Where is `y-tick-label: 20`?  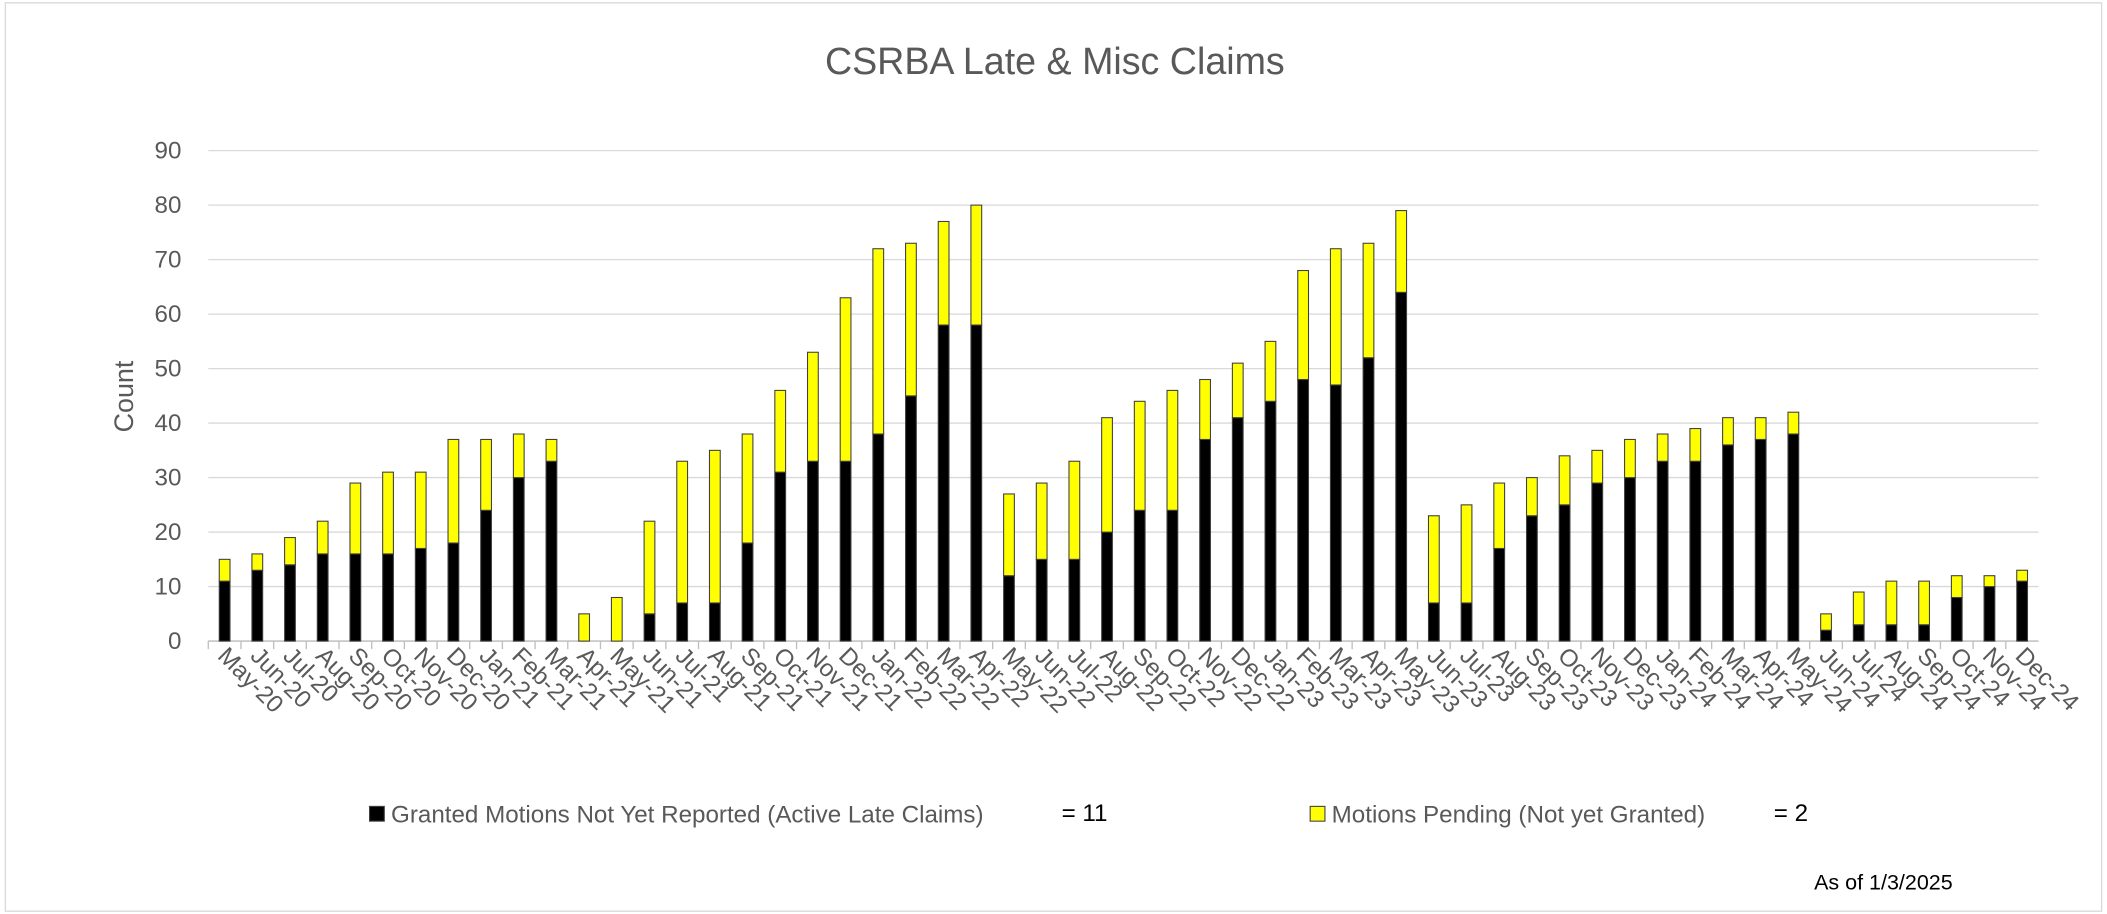 y-tick-label: 20 is located at coordinates (168, 532).